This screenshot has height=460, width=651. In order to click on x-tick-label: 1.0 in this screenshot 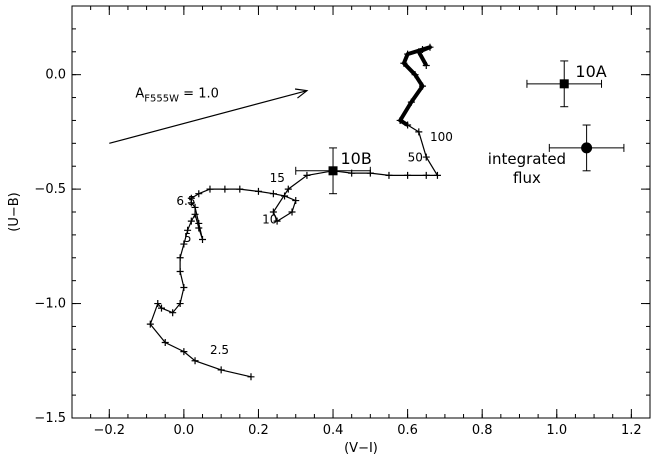, I will do `click(556, 430)`.